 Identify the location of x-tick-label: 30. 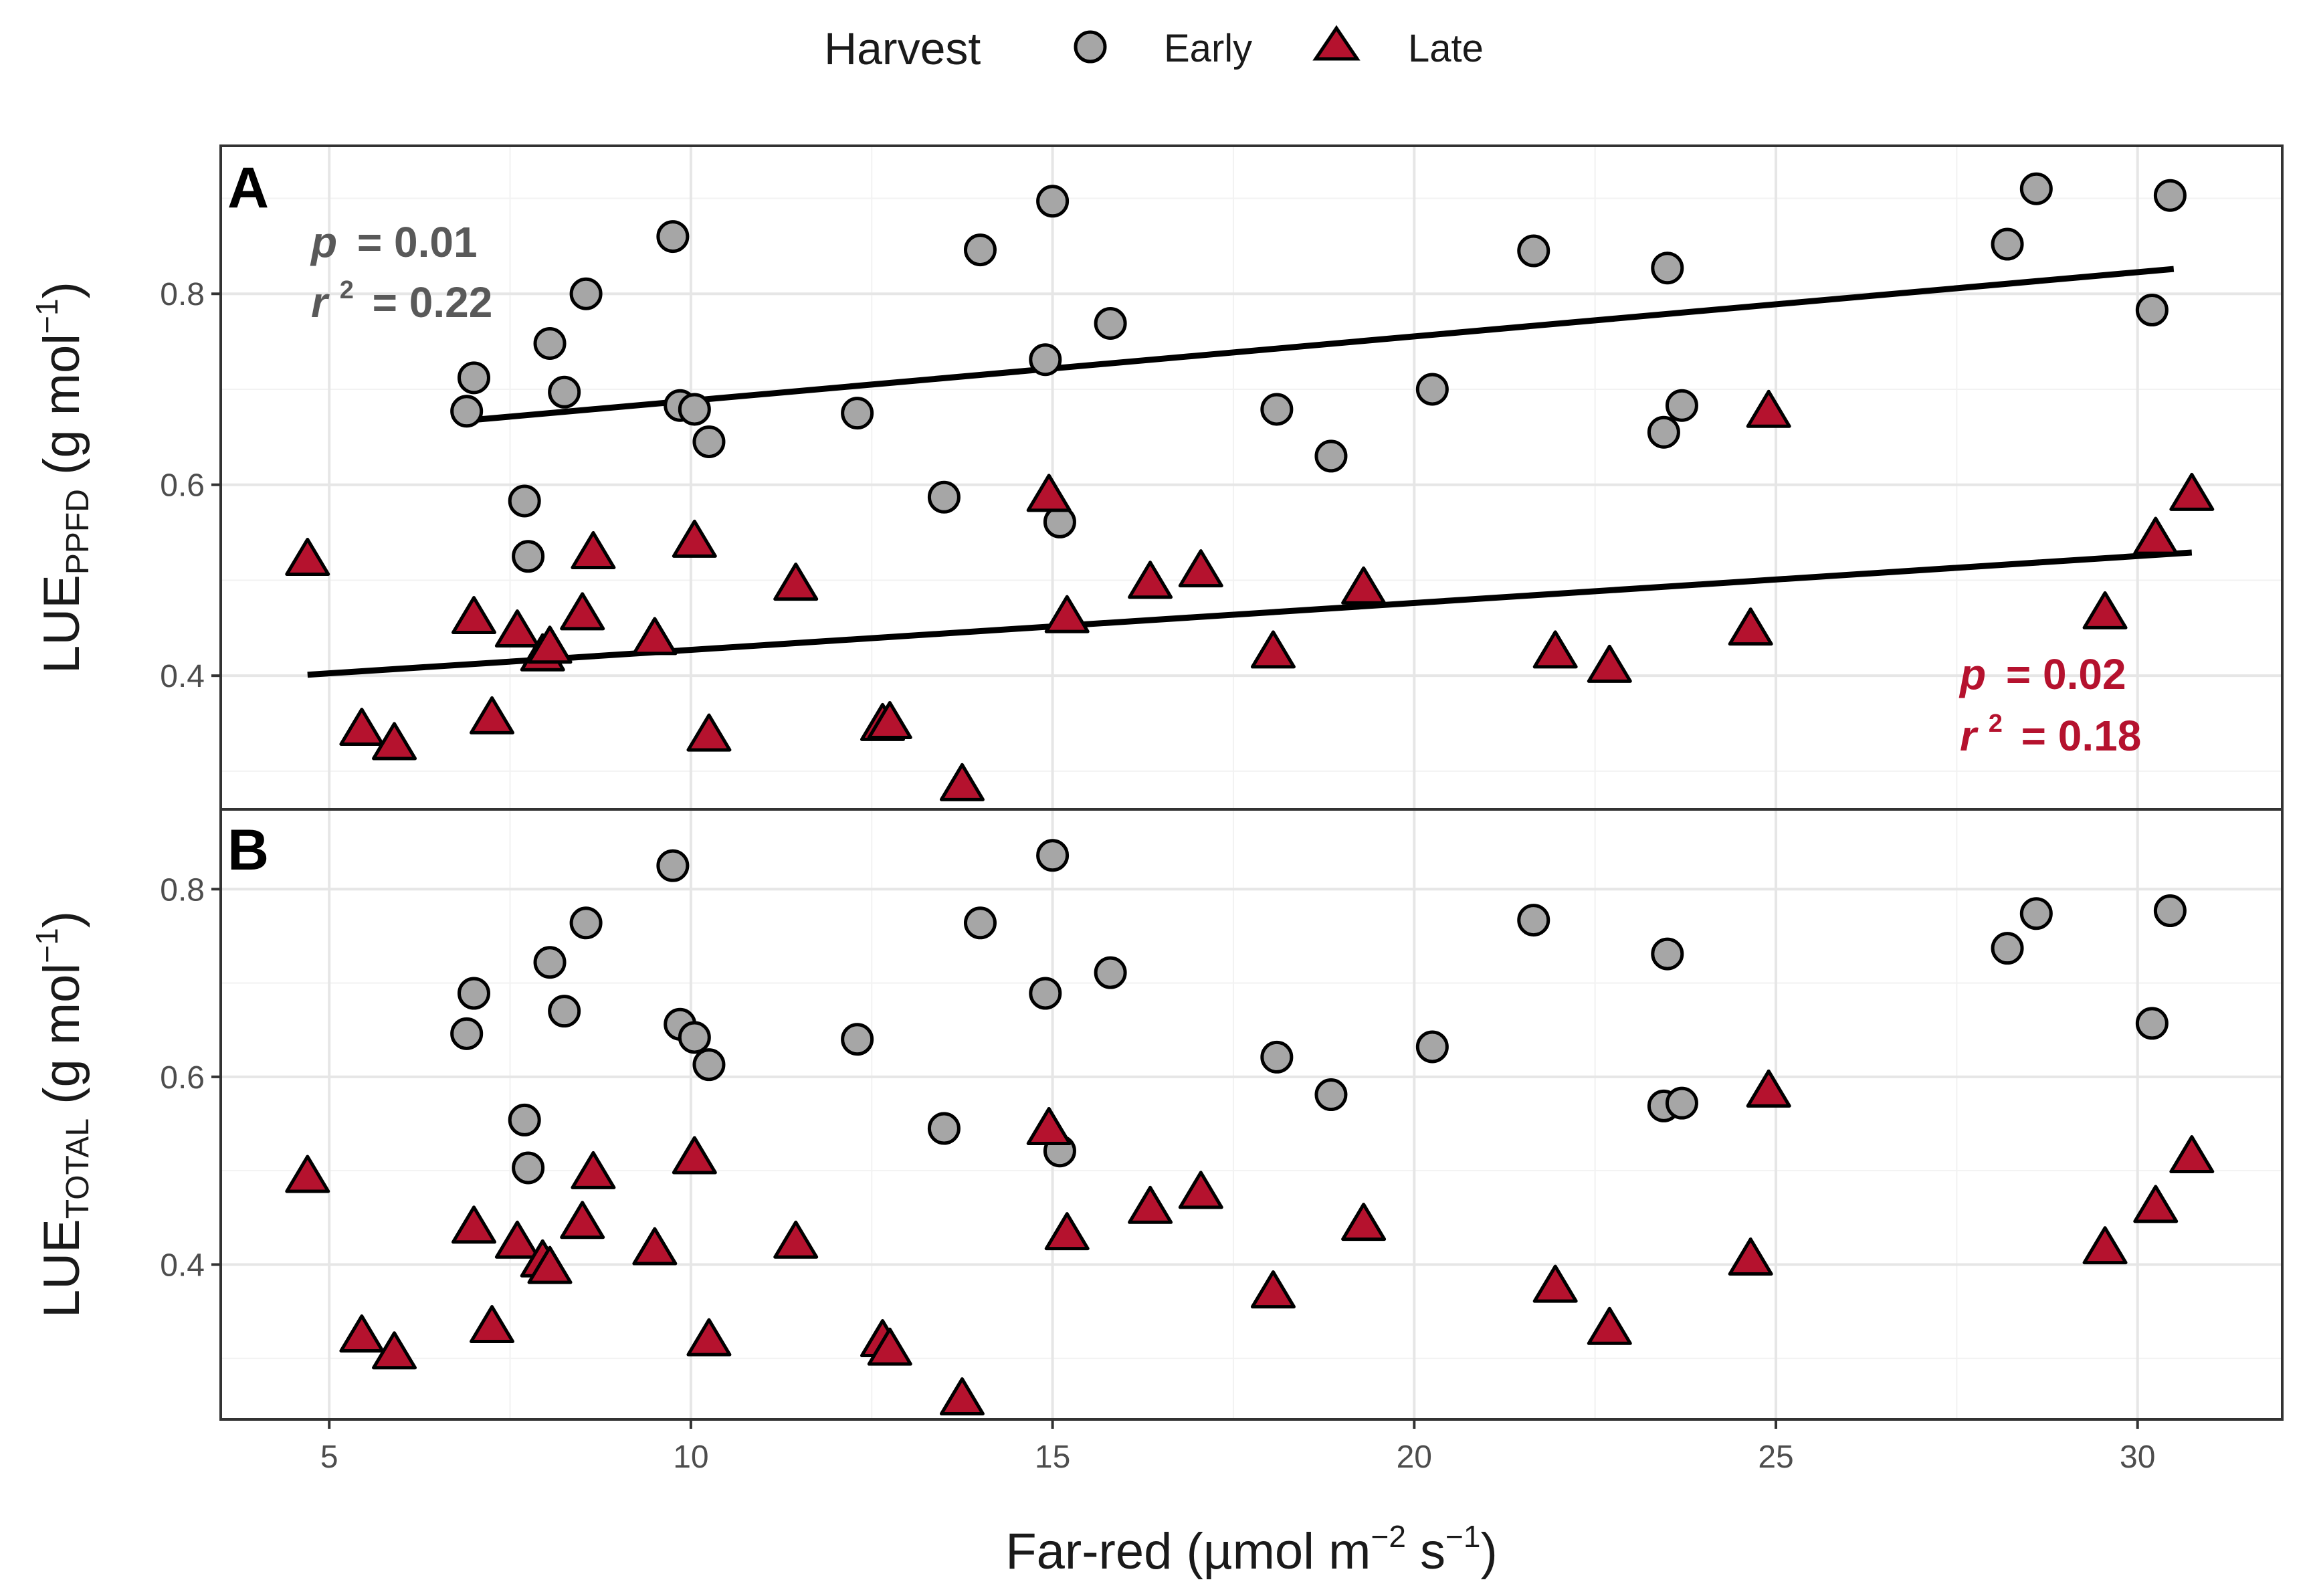
(2137, 1457).